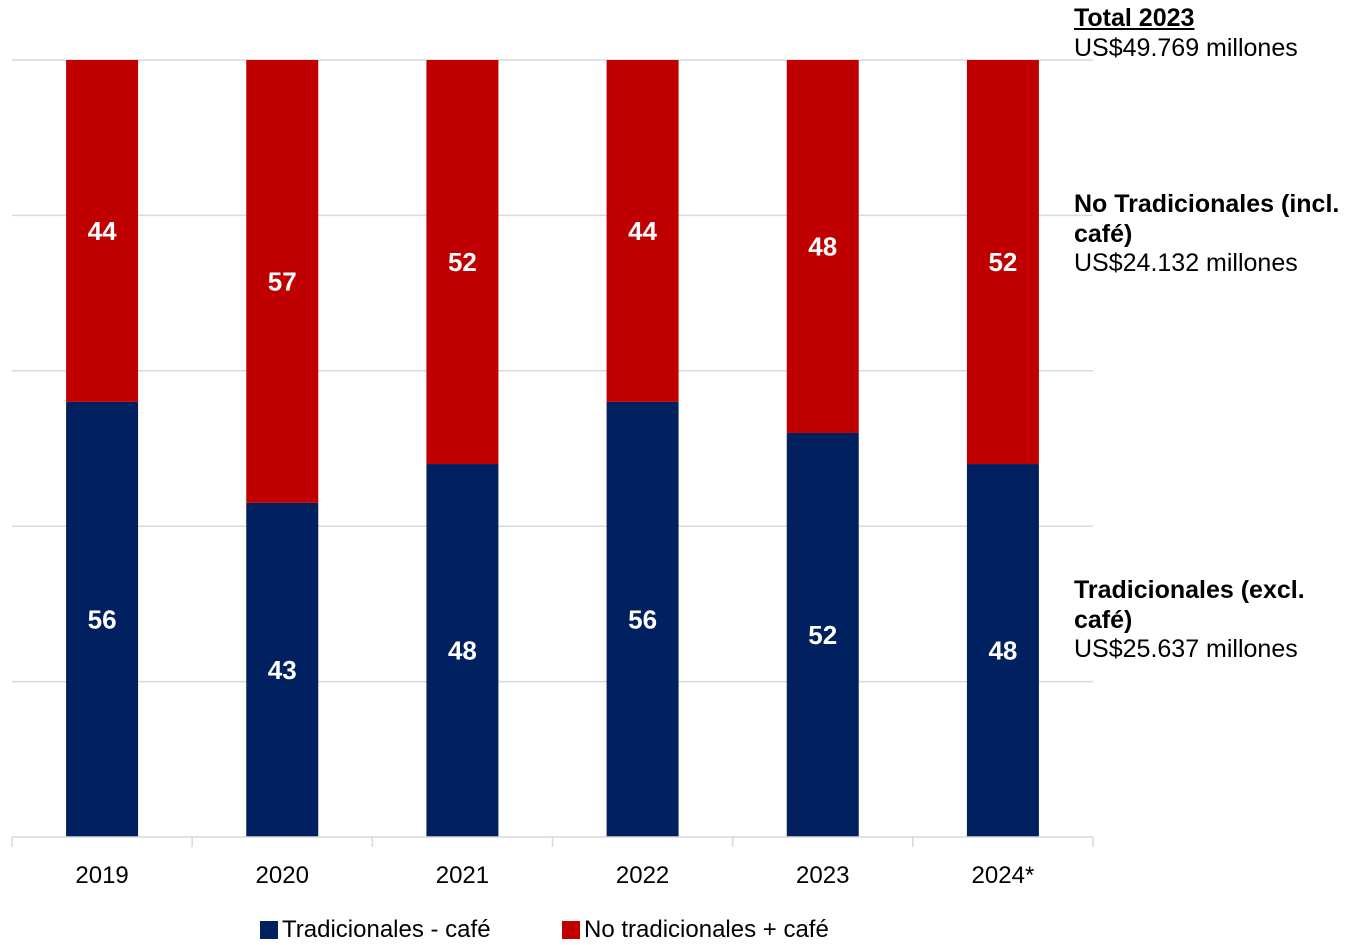 The width and height of the screenshot is (1355, 945). I want to click on bar-tradicionales-2023, so click(822, 634).